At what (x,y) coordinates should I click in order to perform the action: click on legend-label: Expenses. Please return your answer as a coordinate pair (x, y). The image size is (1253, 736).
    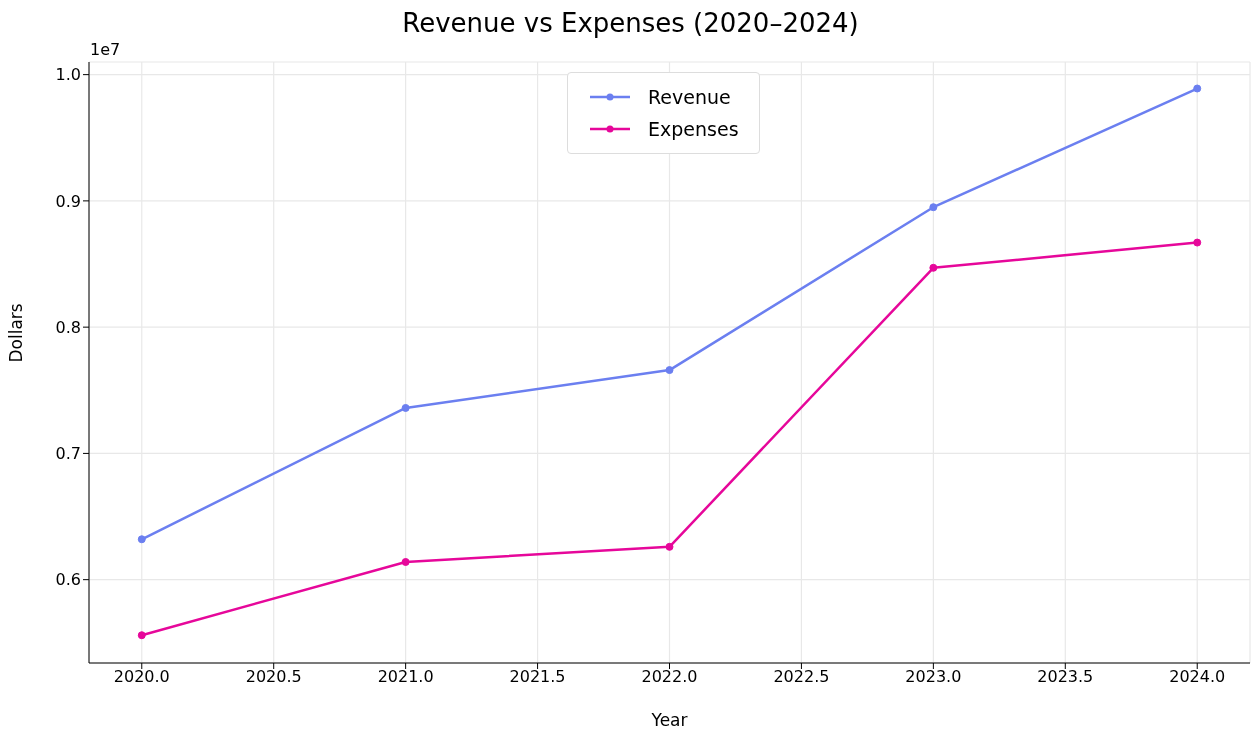
    Looking at the image, I should click on (693, 129).